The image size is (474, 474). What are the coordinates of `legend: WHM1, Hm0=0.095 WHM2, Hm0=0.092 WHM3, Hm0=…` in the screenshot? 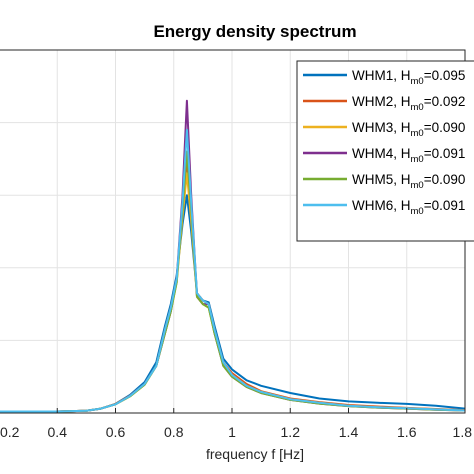 It's located at (385, 151).